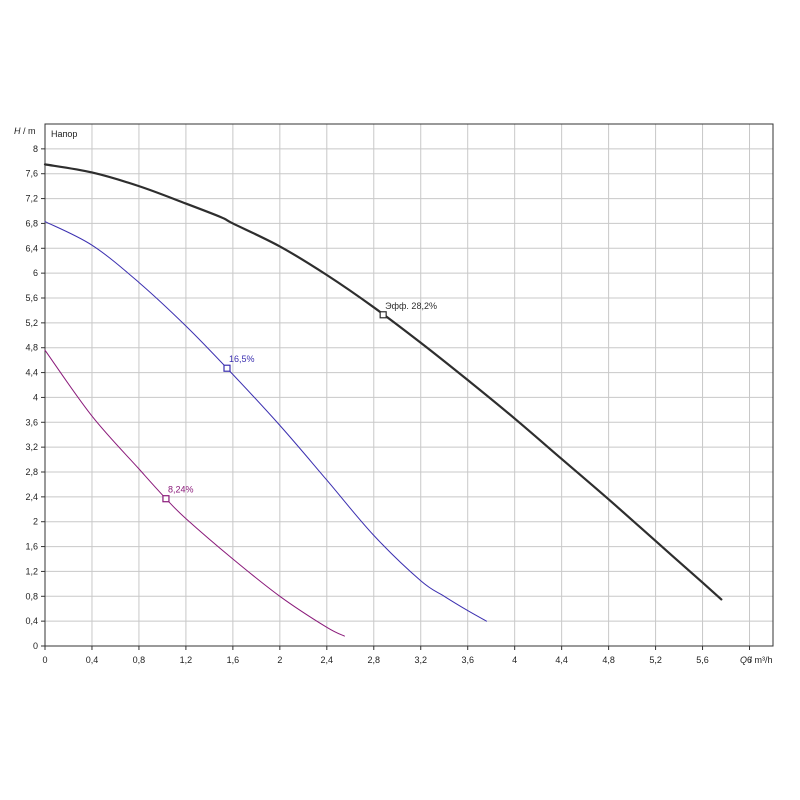  Describe the element at coordinates (186, 660) in the screenshot. I see `x-tick-label: 1,2` at that location.